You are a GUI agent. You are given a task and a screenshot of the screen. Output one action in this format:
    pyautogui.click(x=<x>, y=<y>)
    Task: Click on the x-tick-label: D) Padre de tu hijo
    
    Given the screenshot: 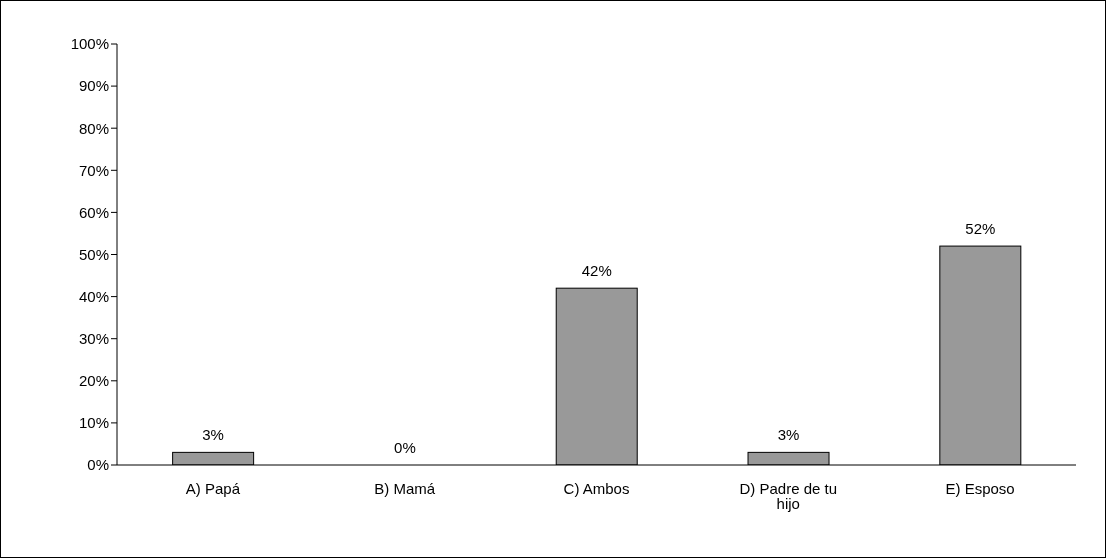 What is the action you would take?
    pyautogui.click(x=788, y=495)
    